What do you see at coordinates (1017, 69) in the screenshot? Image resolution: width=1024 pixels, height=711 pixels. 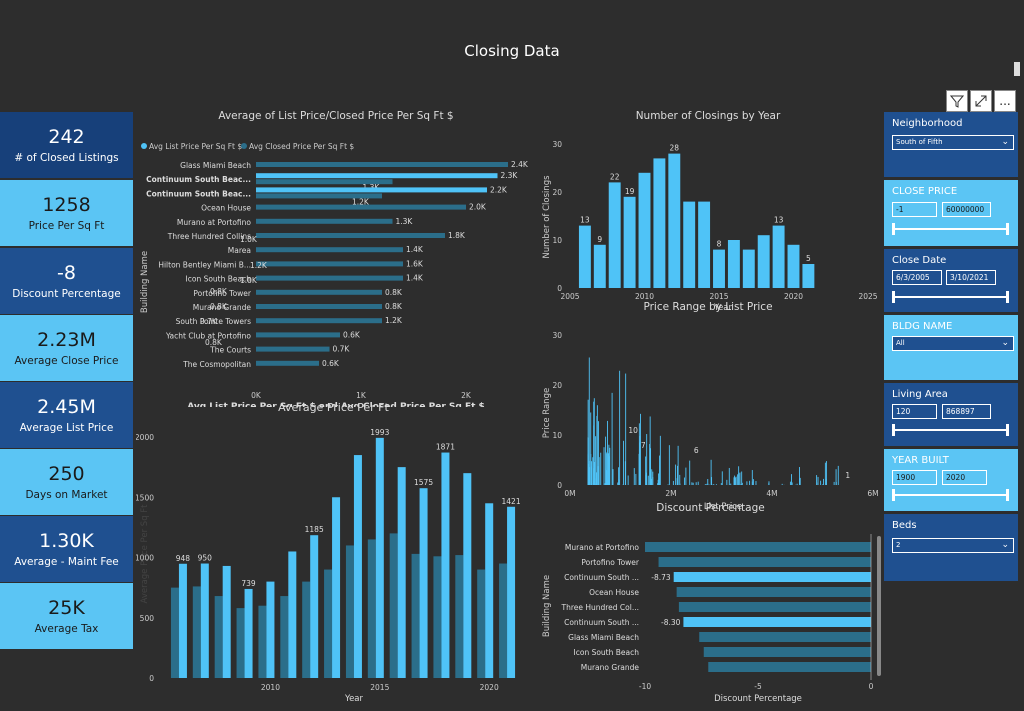 I see `page-scrollbar` at bounding box center [1017, 69].